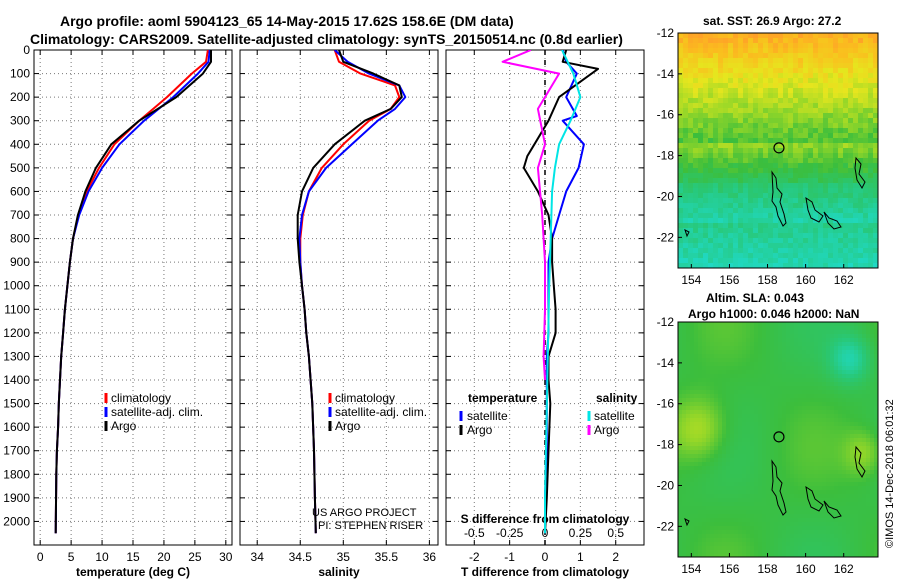 Image resolution: width=900 pixels, height=585 pixels. What do you see at coordinates (16, 286) in the screenshot?
I see `y-tick-label: 1000` at bounding box center [16, 286].